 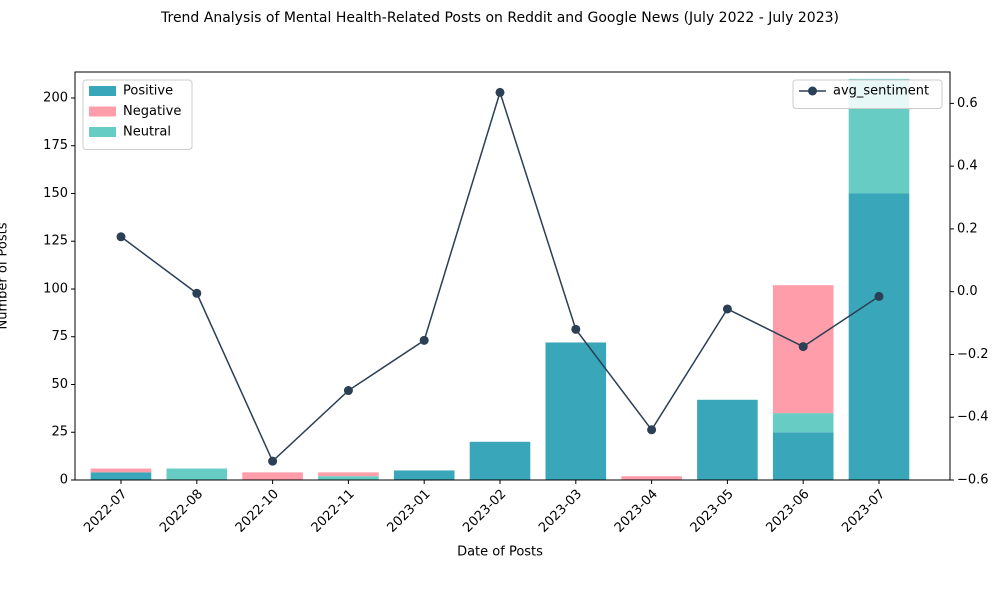 I want to click on y2-tick-label: −0.6, so click(x=973, y=480).